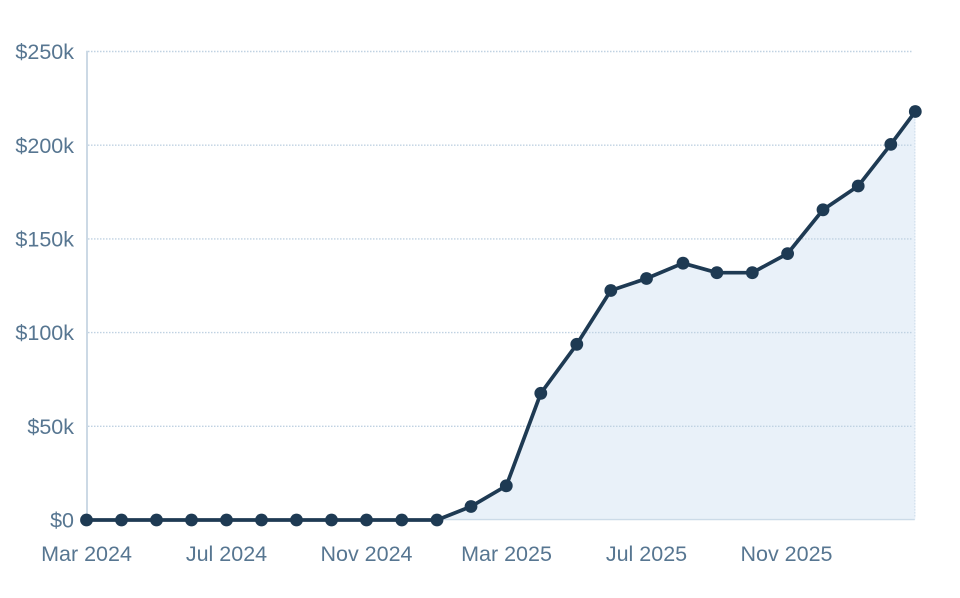  Describe the element at coordinates (86, 554) in the screenshot. I see `svg-text: Mar 2024` at that location.